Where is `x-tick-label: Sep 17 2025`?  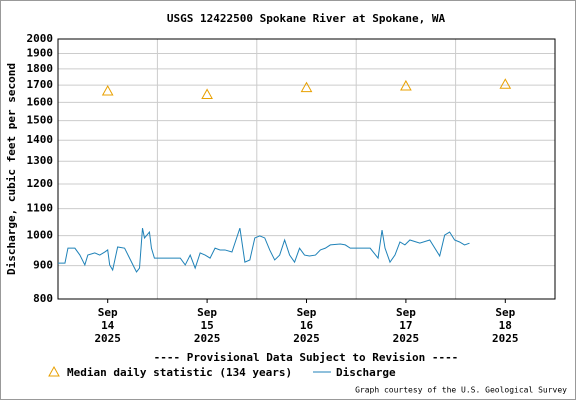
x-tick-label: Sep 17 2025 is located at coordinates (406, 325).